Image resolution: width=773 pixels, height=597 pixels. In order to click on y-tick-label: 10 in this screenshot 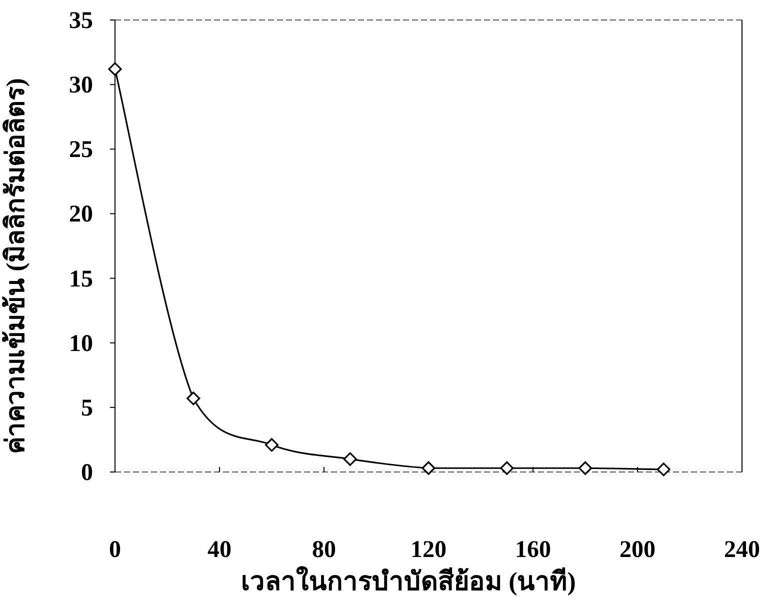, I will do `click(81, 343)`.